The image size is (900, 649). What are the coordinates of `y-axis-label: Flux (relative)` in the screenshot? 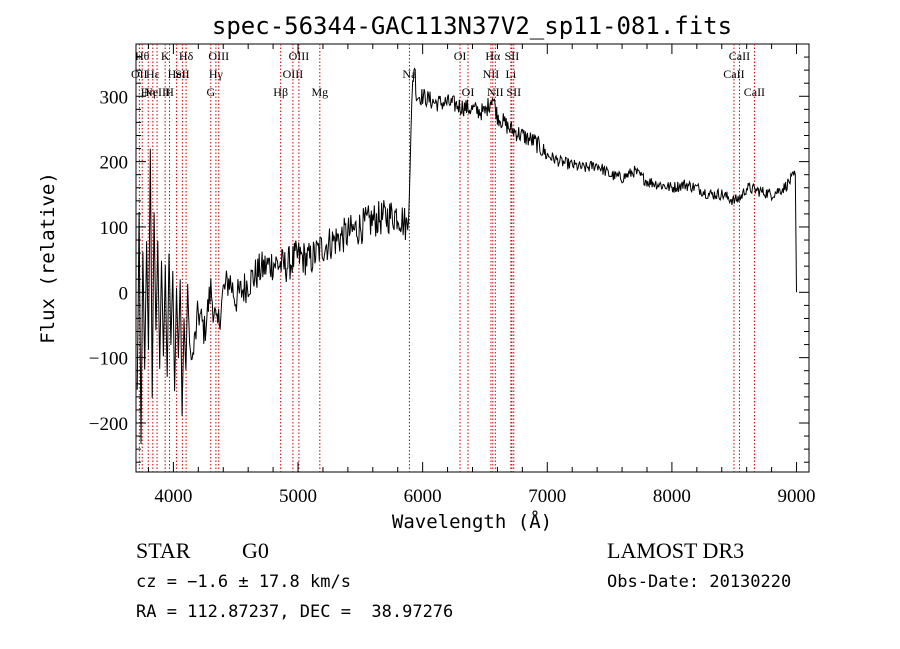 It's located at (48, 258).